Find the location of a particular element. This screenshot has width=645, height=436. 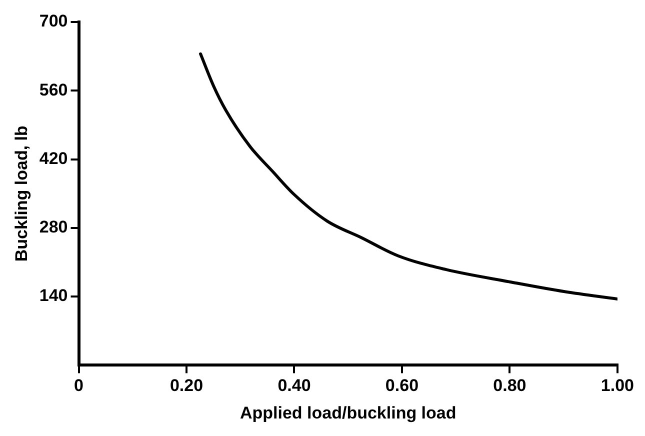

y-axis-title: Buckling load, lb is located at coordinates (21, 194).